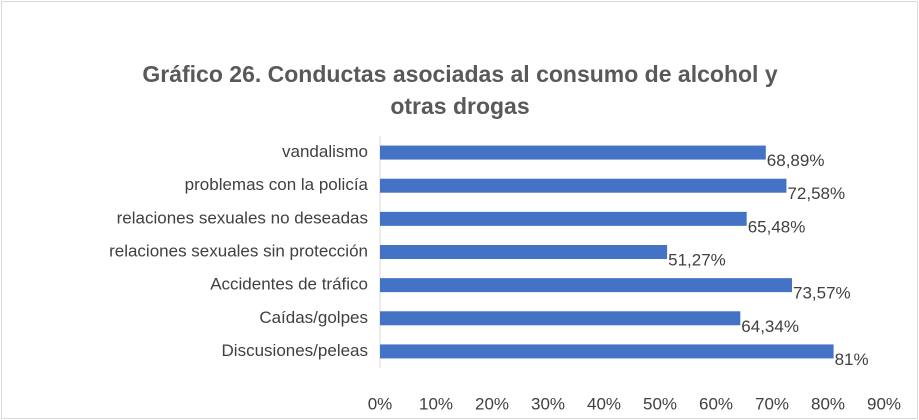 The width and height of the screenshot is (919, 420). Describe the element at coordinates (492, 403) in the screenshot. I see `x-tick-label: 20%` at that location.